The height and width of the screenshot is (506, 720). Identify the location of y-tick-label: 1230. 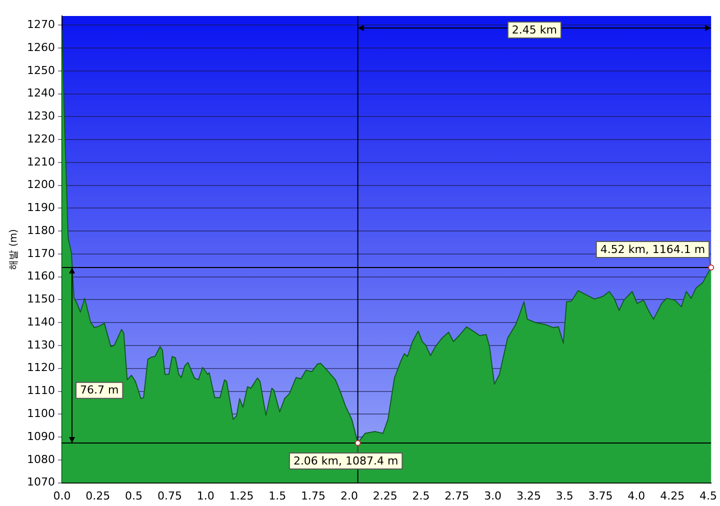
(40, 116).